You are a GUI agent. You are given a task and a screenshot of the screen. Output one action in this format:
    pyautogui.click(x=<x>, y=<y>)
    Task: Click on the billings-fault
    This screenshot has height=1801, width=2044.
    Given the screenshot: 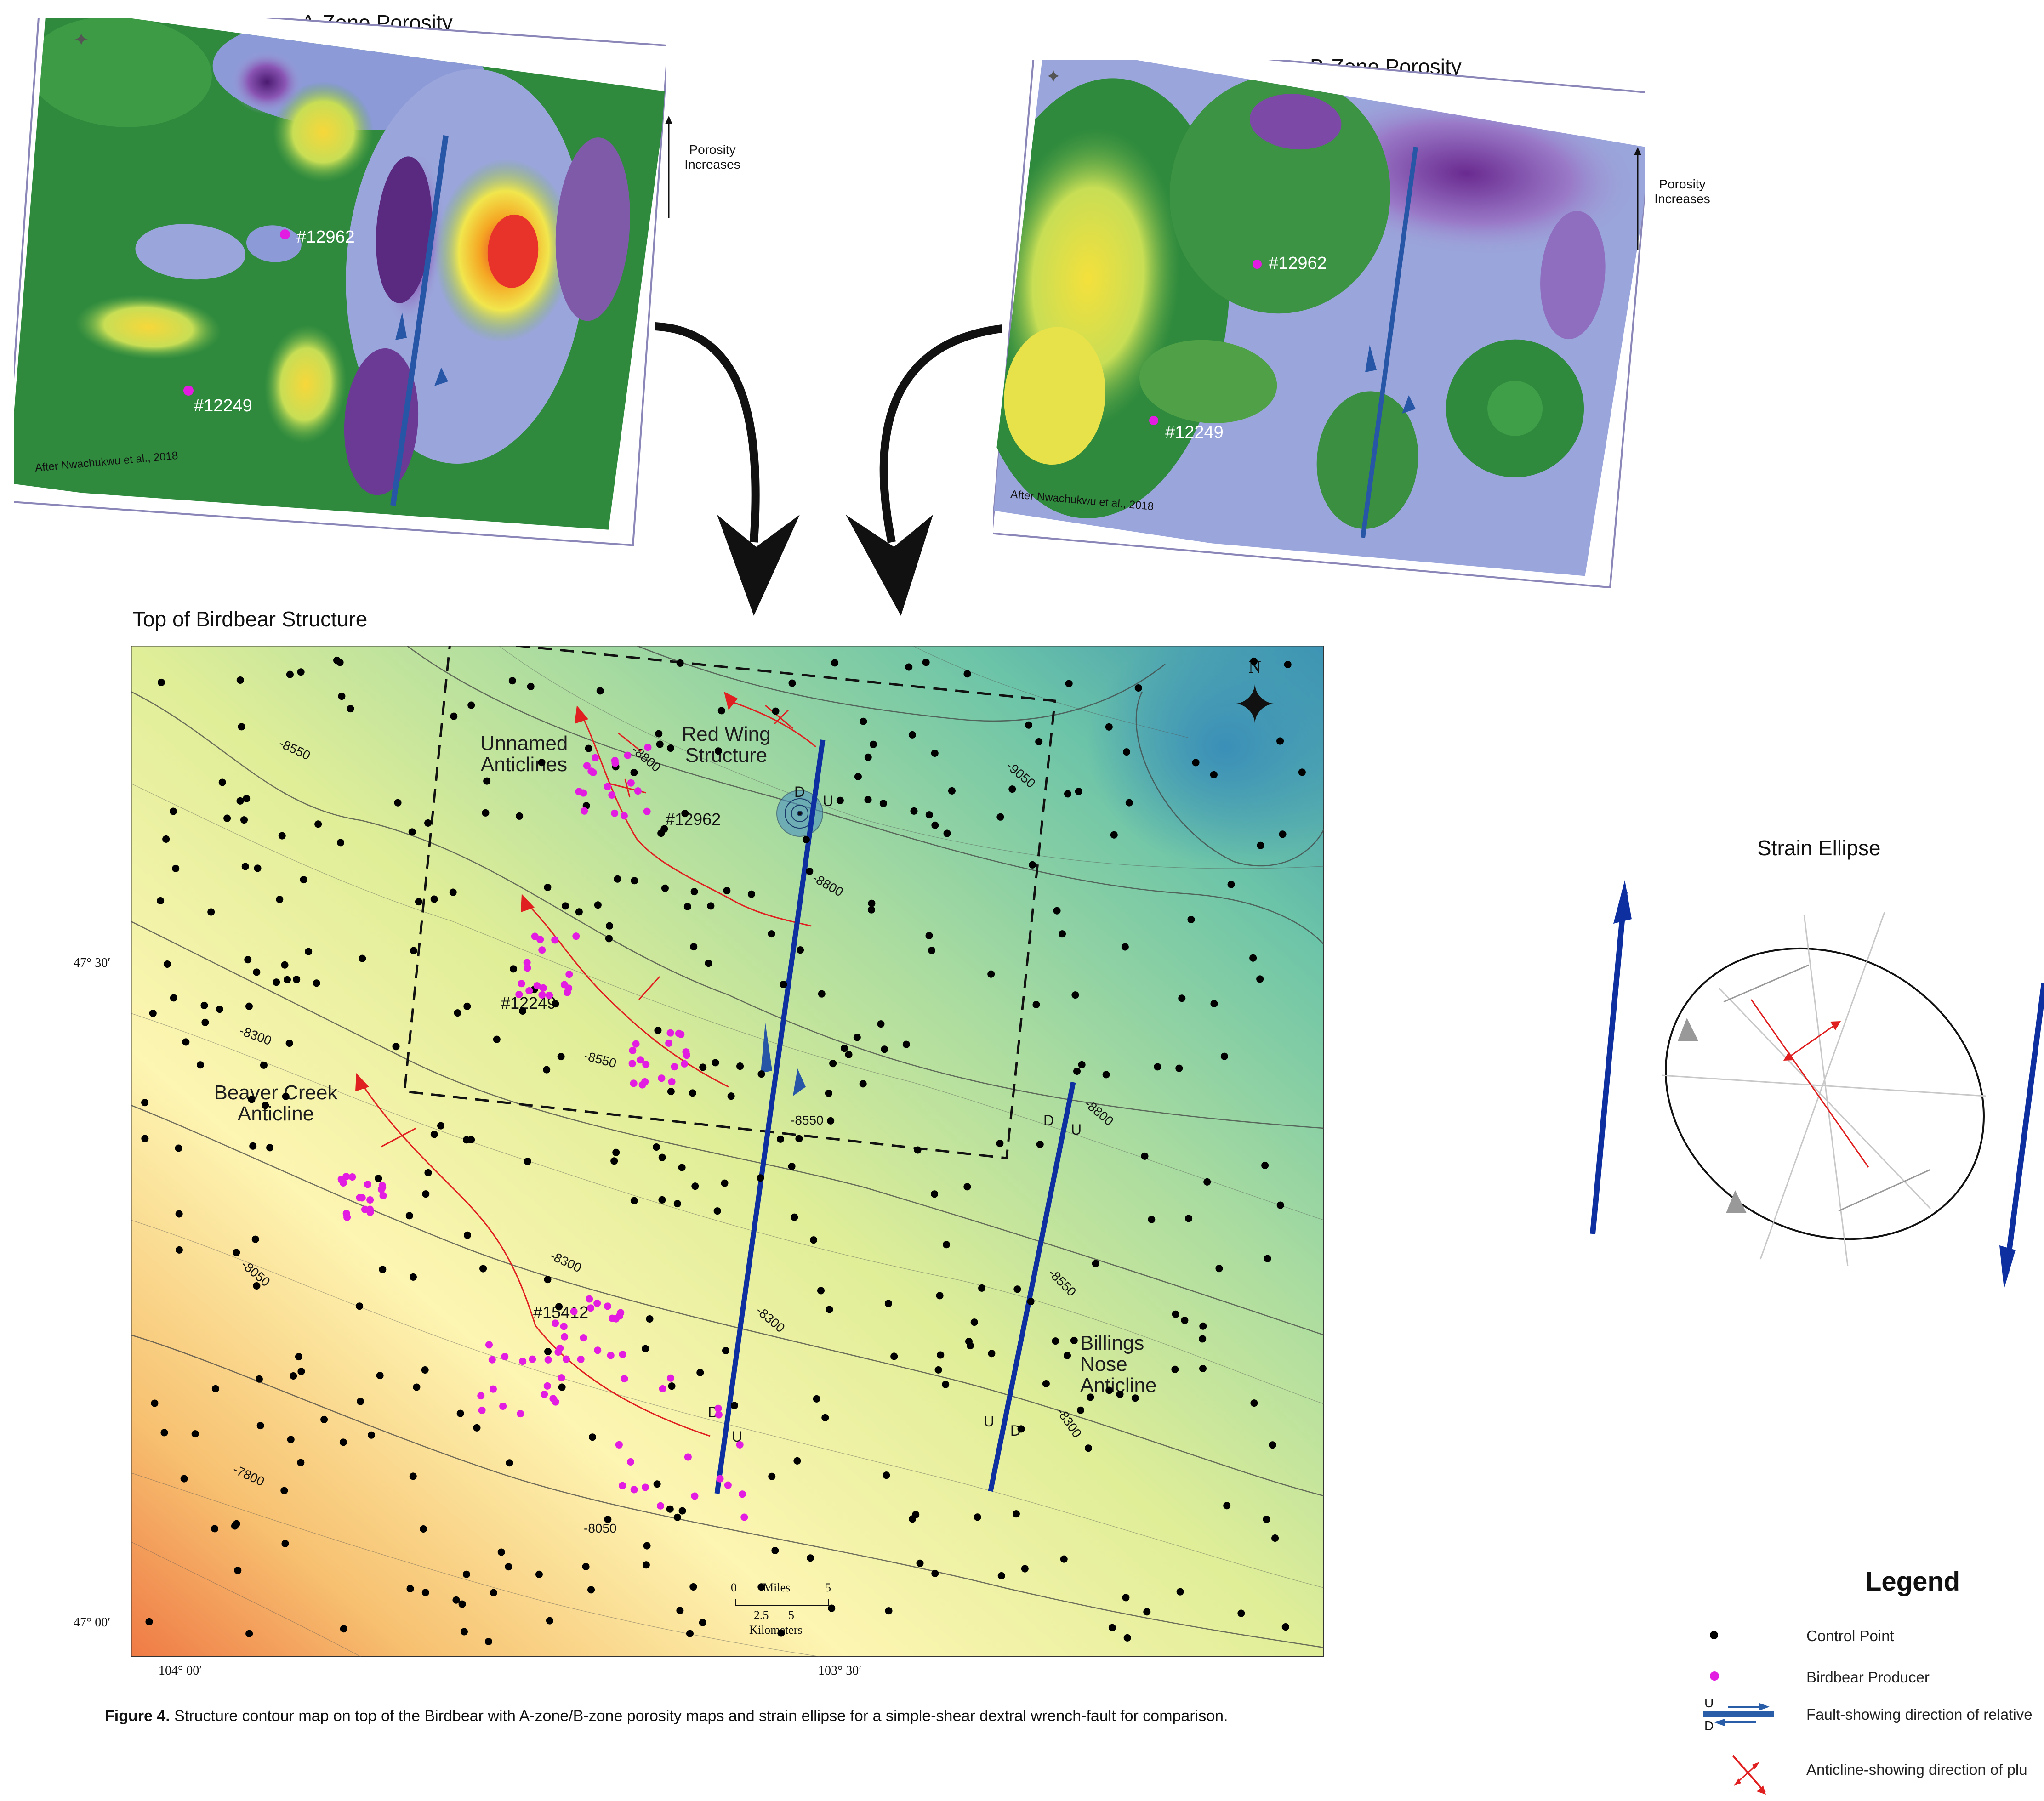 What is the action you would take?
    pyautogui.click(x=1032, y=1286)
    